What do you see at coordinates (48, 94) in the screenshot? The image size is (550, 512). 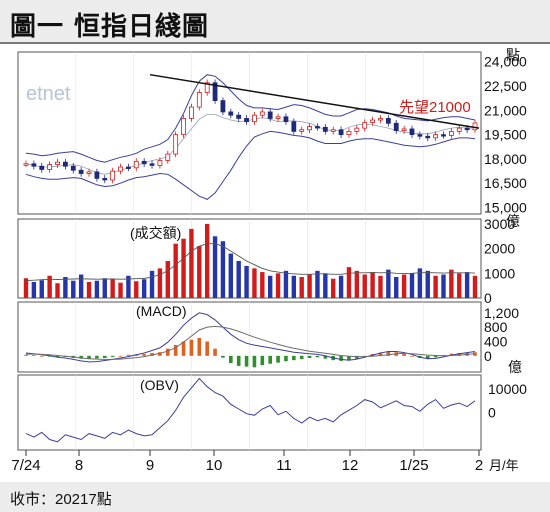 I see `etnet-logo: etnet` at bounding box center [48, 94].